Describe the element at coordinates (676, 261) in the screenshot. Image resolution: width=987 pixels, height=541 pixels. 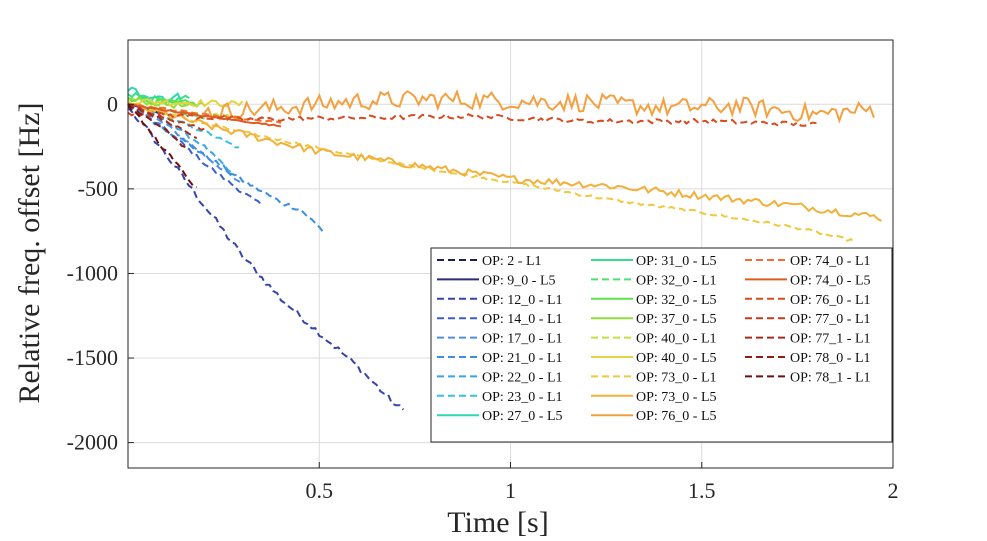
I see `legend-label: OP: 31_0 - L5` at that location.